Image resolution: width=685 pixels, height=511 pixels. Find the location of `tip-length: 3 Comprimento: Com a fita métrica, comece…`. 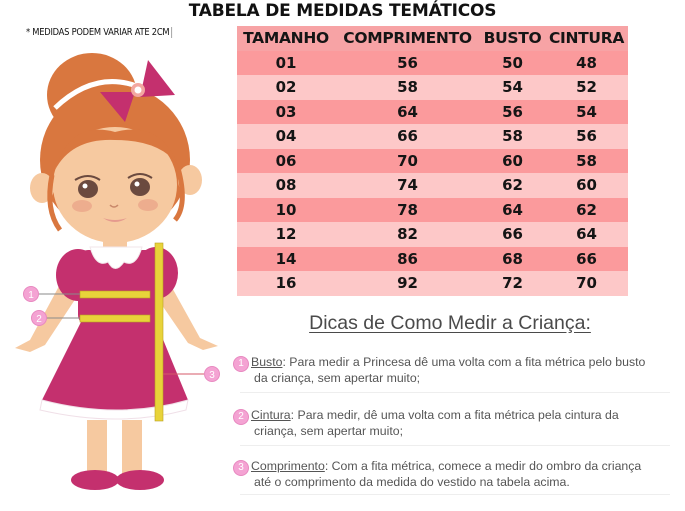

tip-length: 3 Comprimento: Com a fita métrica, comece… is located at coordinates (454, 474).